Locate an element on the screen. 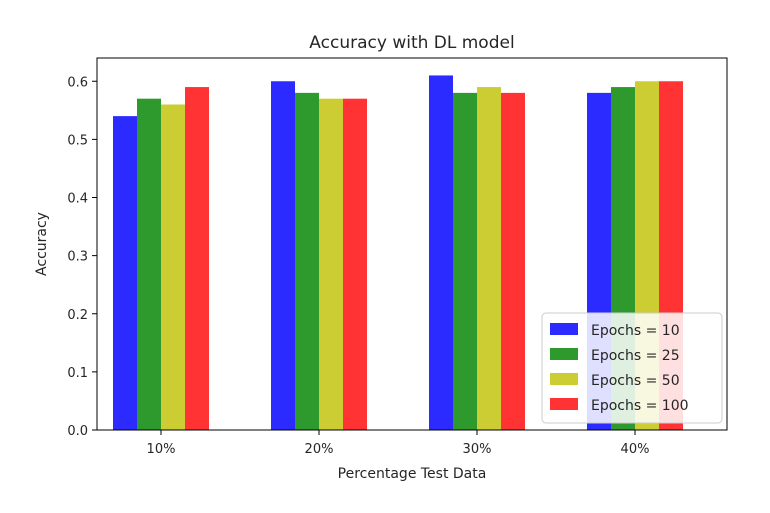  x-tick-label: 10% is located at coordinates (161, 449).